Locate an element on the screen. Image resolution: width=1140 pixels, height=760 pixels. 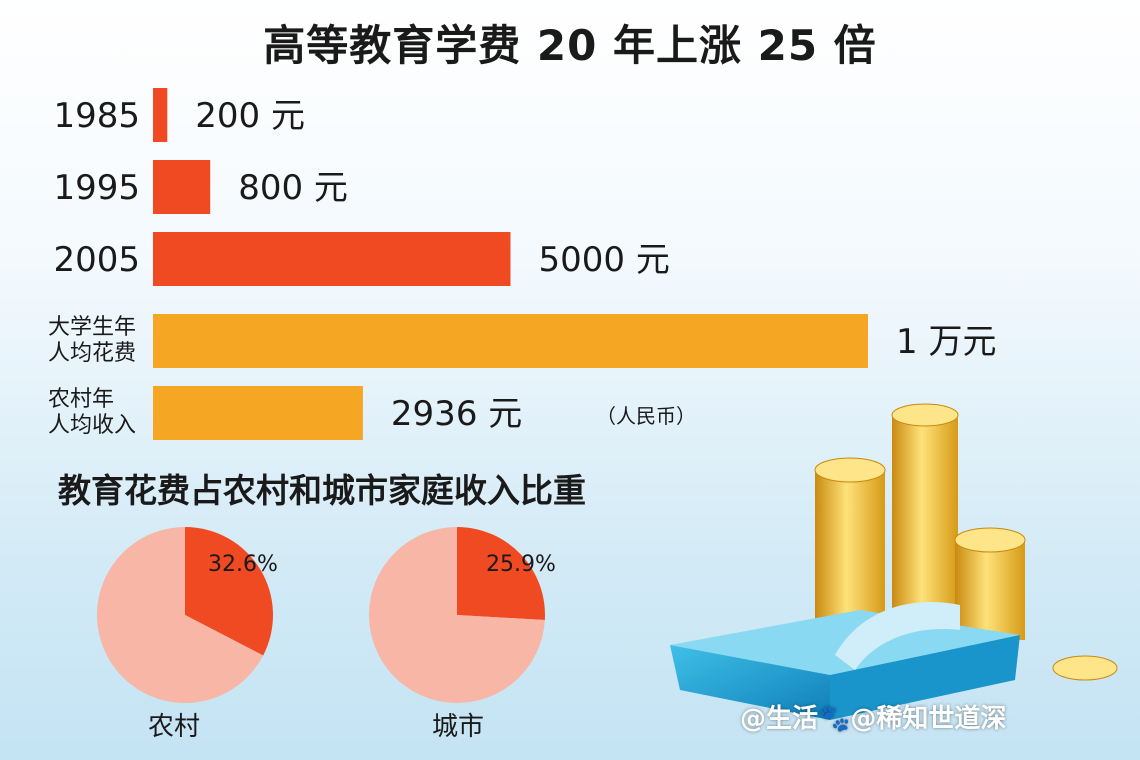
category-label-3-line-0: 大学生年 is located at coordinates (92, 327).